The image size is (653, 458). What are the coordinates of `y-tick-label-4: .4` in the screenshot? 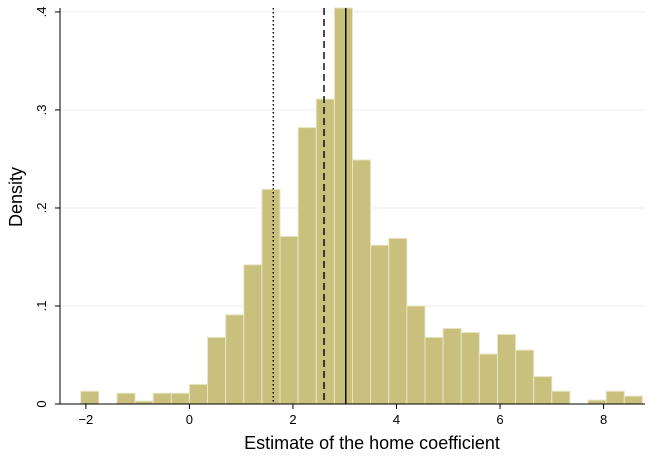 It's located at (41, 11).